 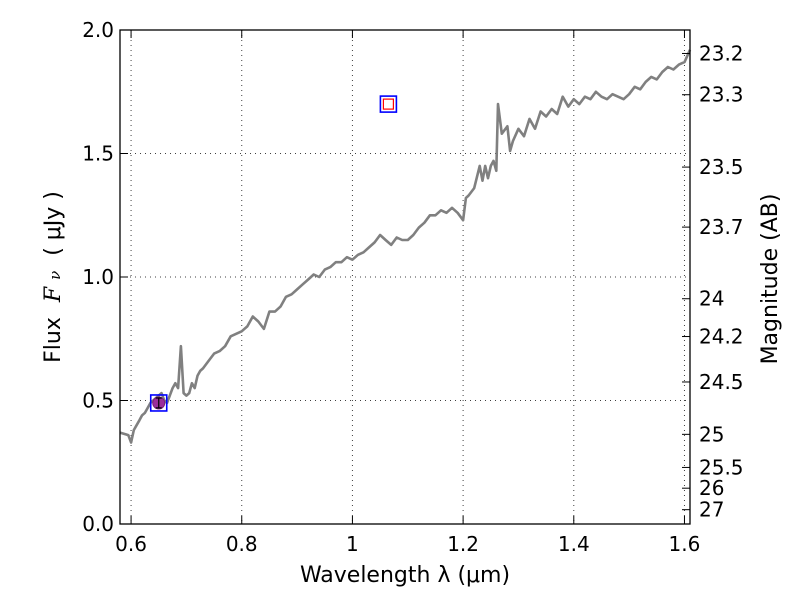 I want to click on x-tick-label: 1.6, so click(x=685, y=544).